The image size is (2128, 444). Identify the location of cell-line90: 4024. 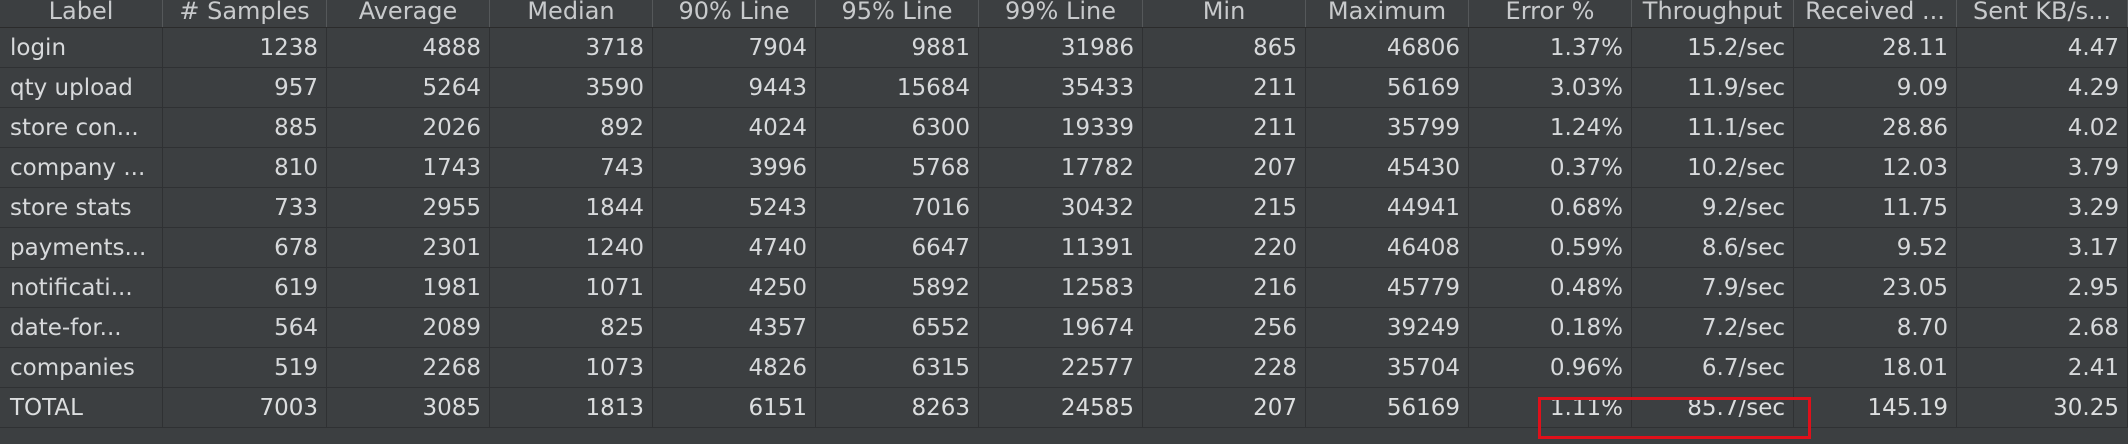
(734, 128).